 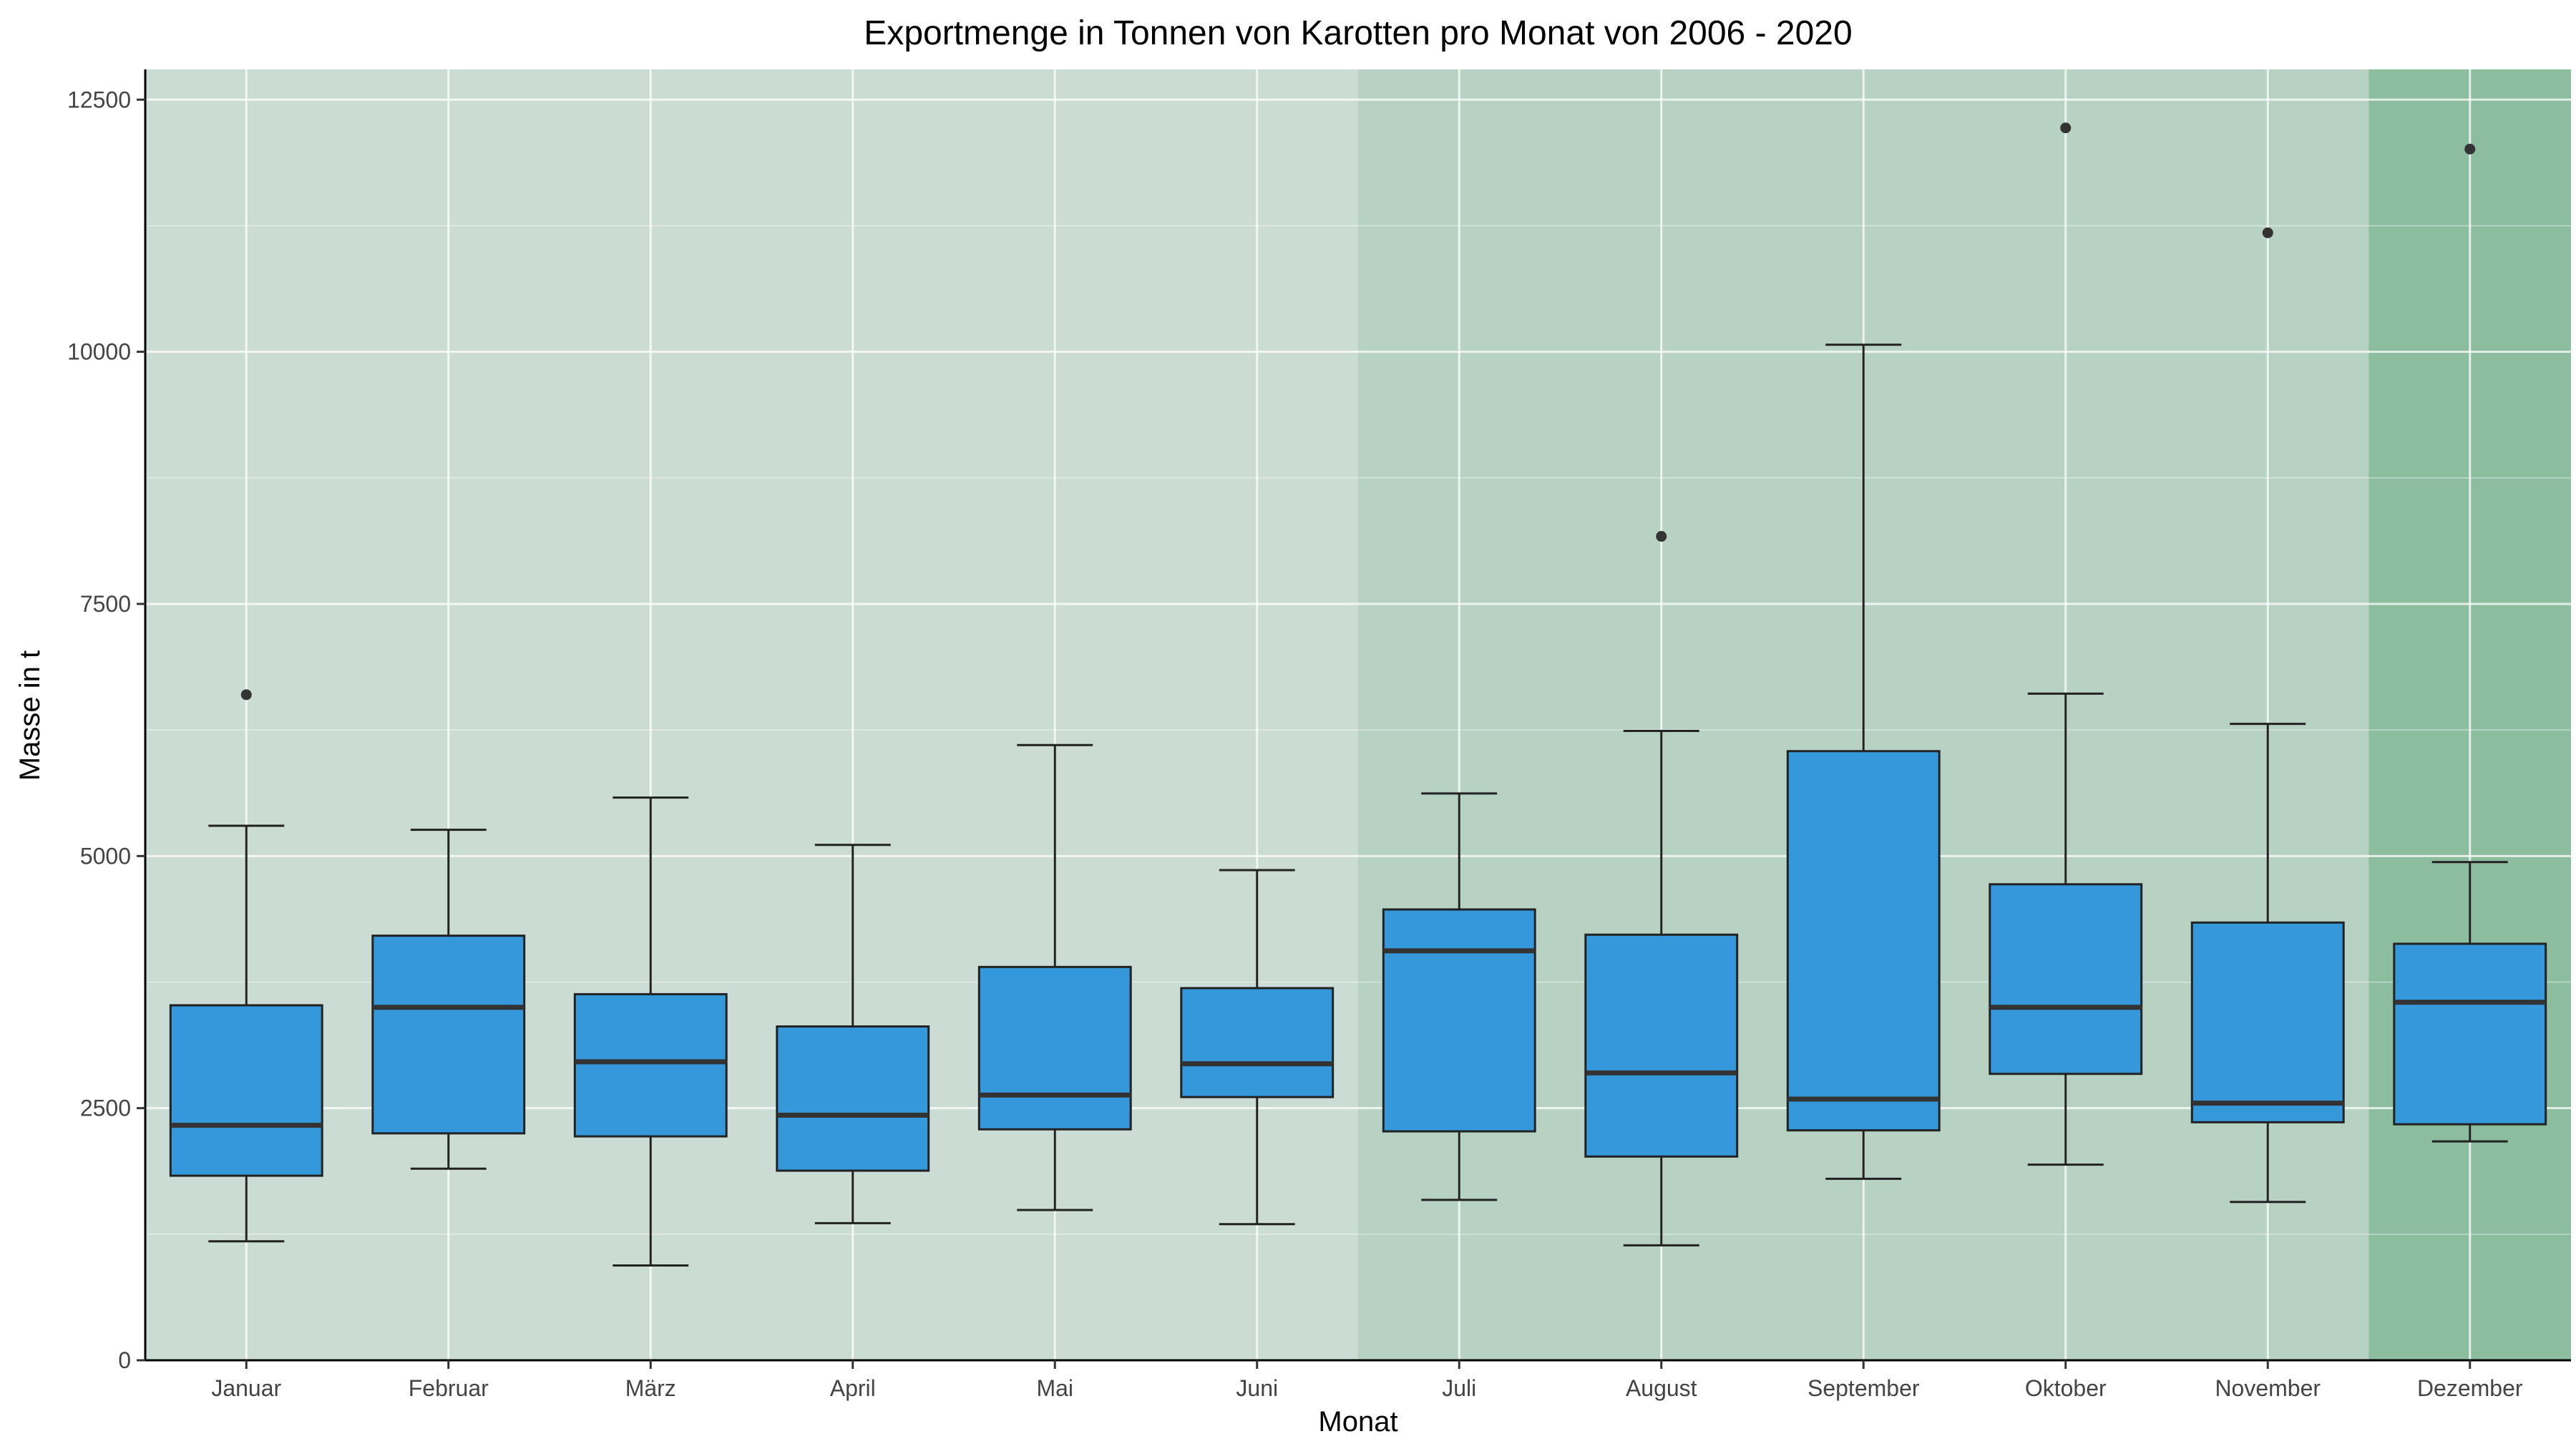 I want to click on y-tick-label: 0, so click(x=124, y=1360).